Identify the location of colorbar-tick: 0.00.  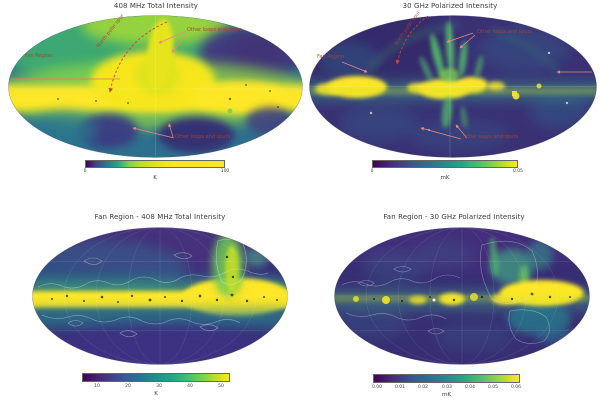
(377, 387).